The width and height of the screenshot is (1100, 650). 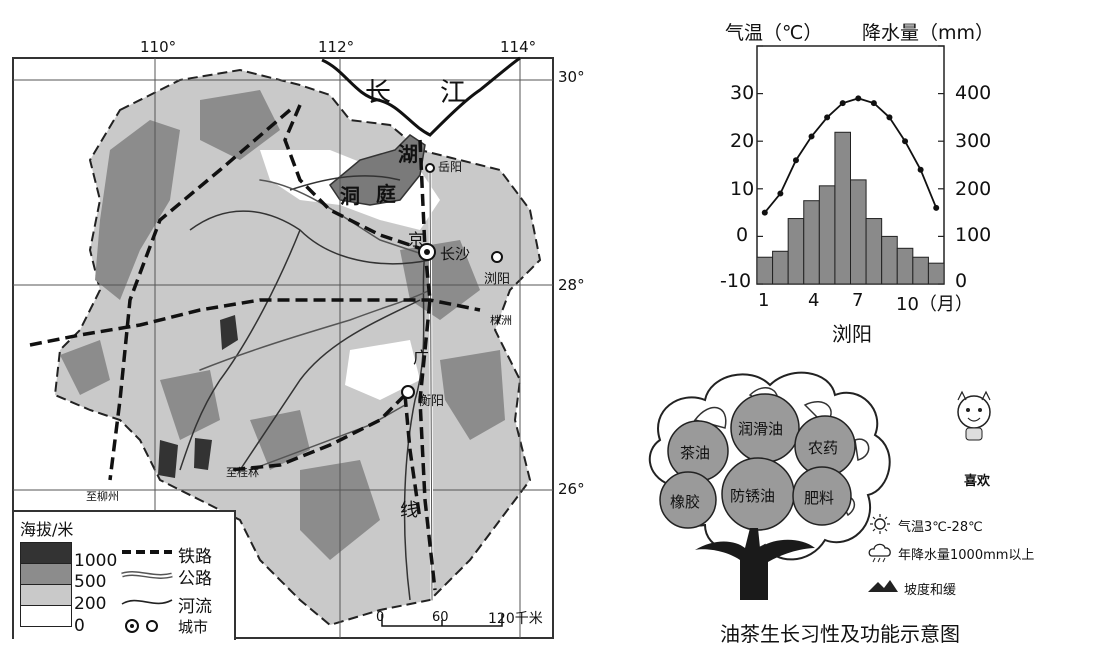 I want to click on chart-left-tick-30: 30, so click(x=742, y=93).